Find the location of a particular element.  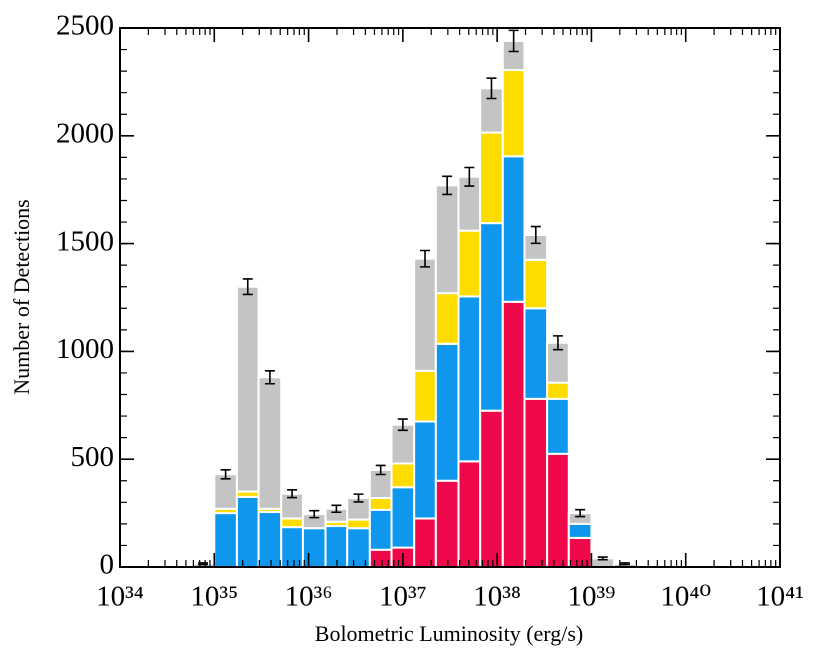

y-tick-label: 2500 is located at coordinates (85, 26).